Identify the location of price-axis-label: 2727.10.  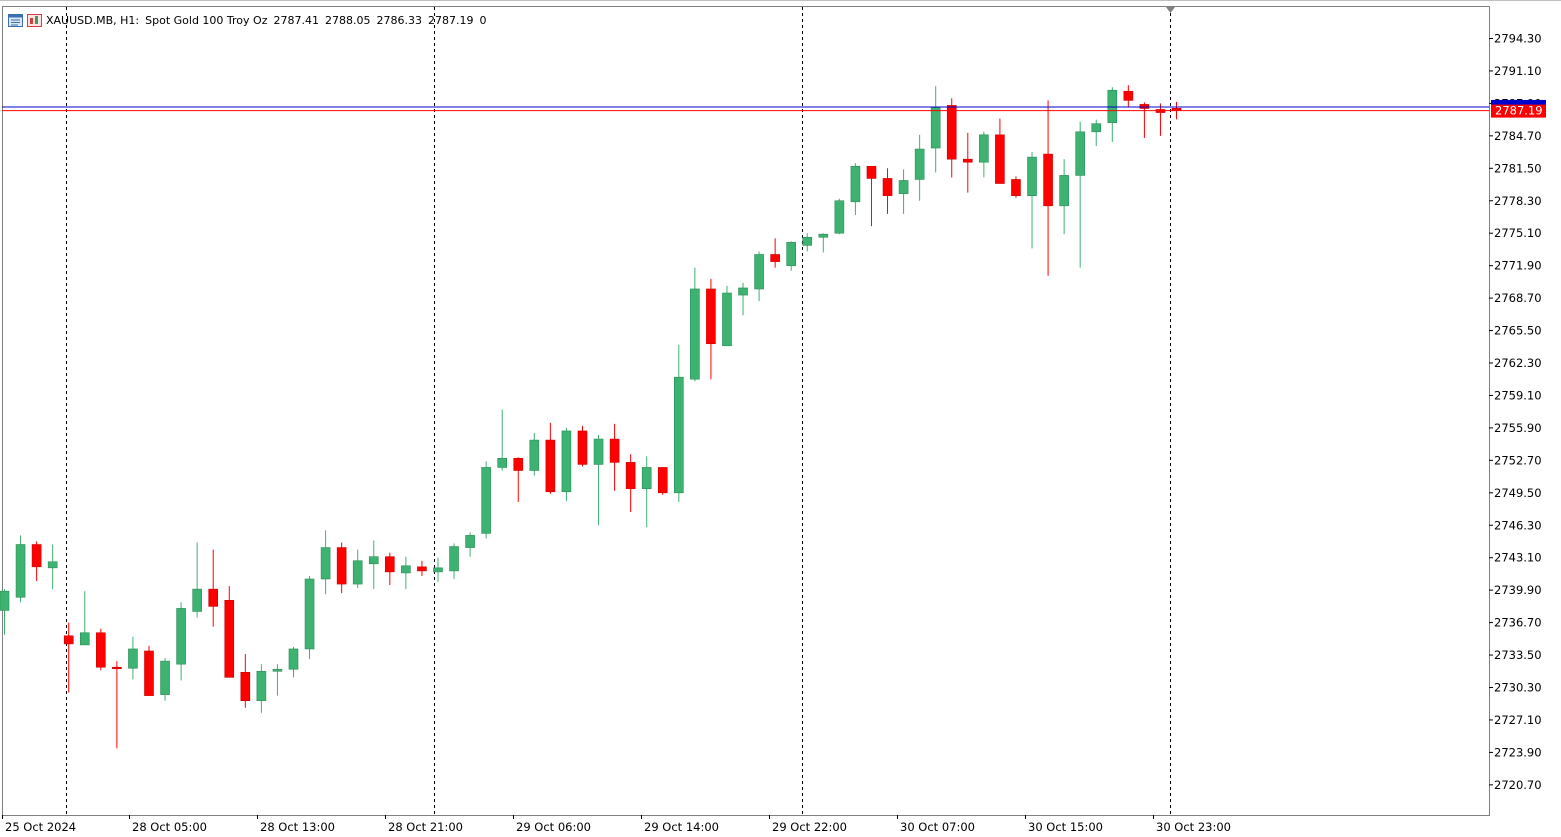
(1518, 720).